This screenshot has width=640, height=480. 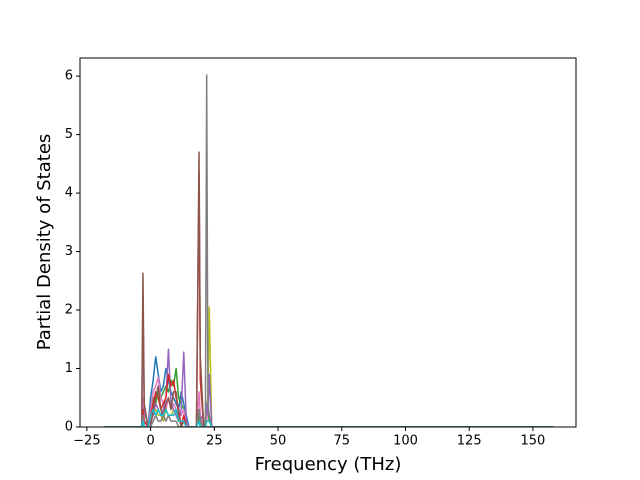 I want to click on x-tick-label: 0, so click(x=150, y=441).